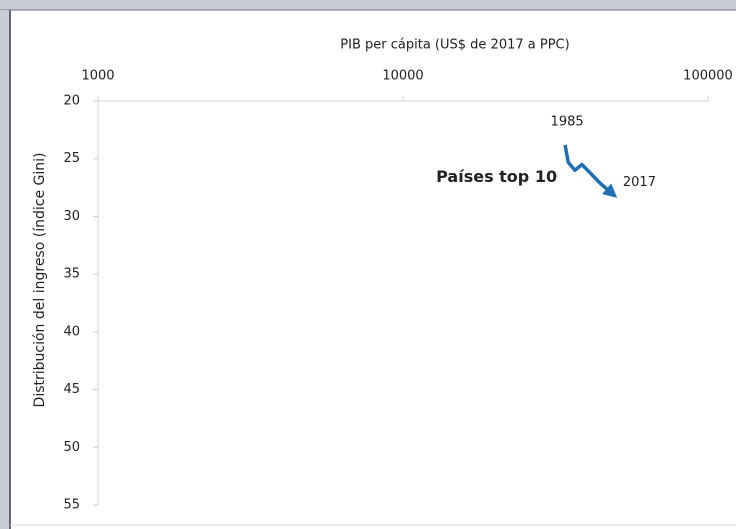 This screenshot has width=736, height=529. Describe the element at coordinates (71, 389) in the screenshot. I see `y-tick-label: 45` at that location.